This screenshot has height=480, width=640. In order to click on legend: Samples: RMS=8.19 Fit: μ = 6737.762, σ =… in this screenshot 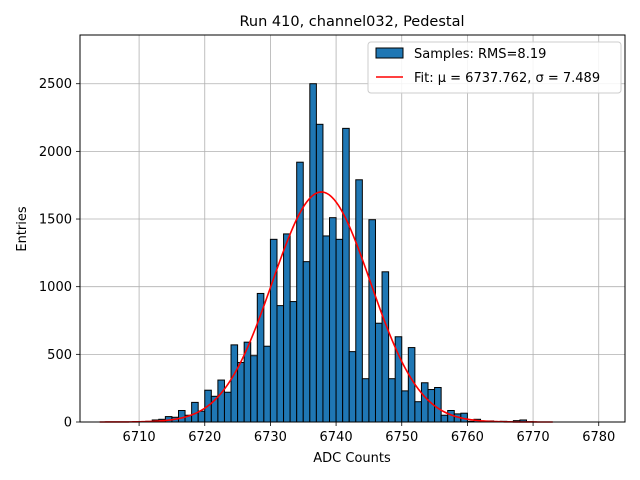, I will do `click(494, 67)`.